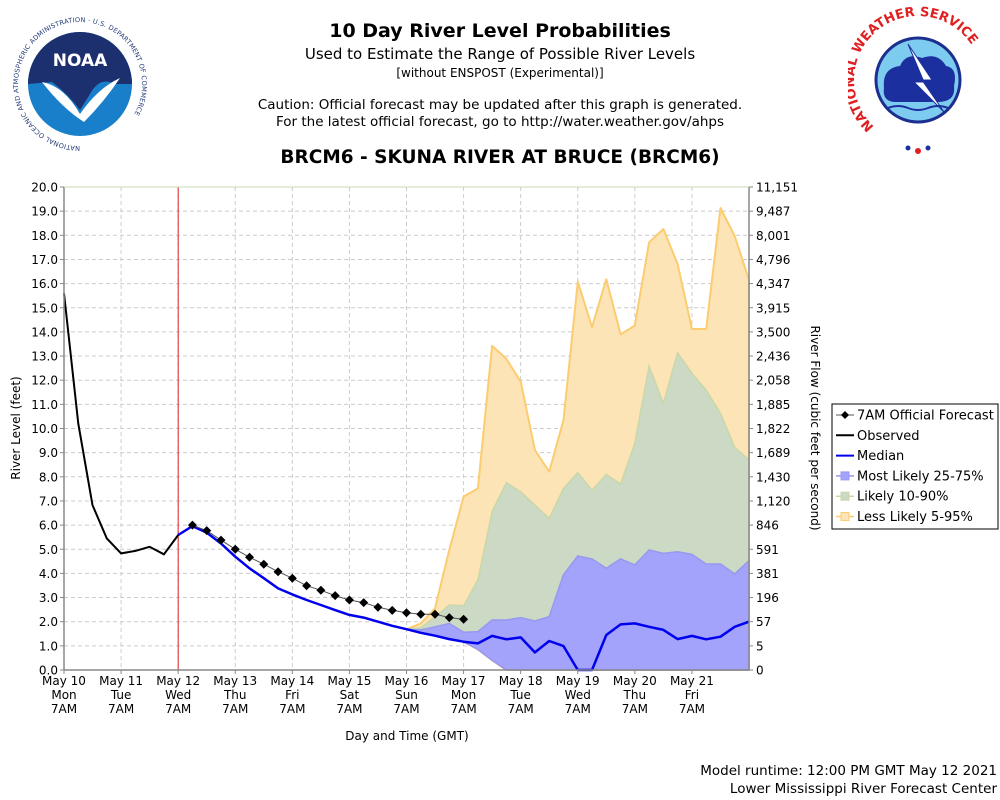  I want to click on legend-item-median: Median, so click(870, 456).